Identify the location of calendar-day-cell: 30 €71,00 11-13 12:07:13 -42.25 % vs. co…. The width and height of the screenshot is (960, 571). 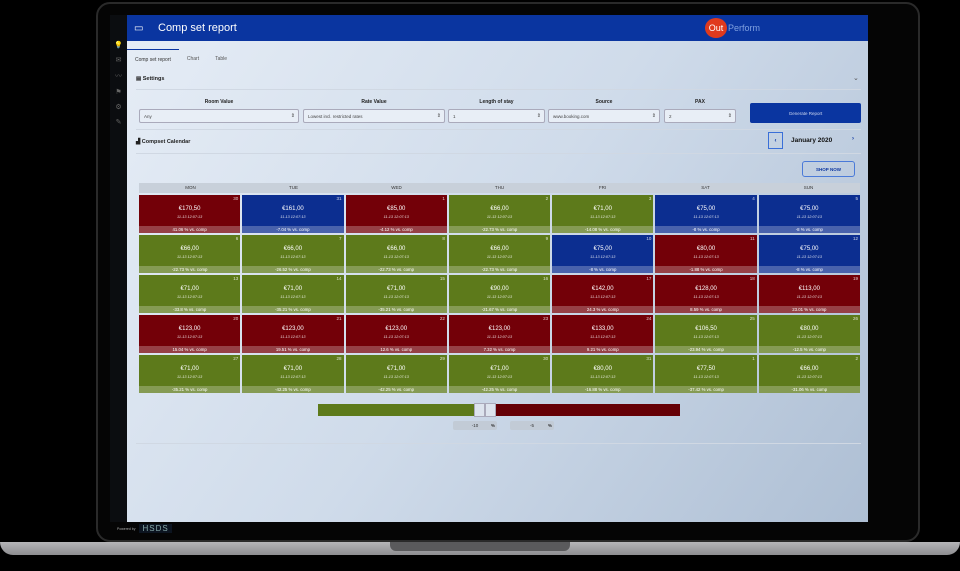
(499, 374).